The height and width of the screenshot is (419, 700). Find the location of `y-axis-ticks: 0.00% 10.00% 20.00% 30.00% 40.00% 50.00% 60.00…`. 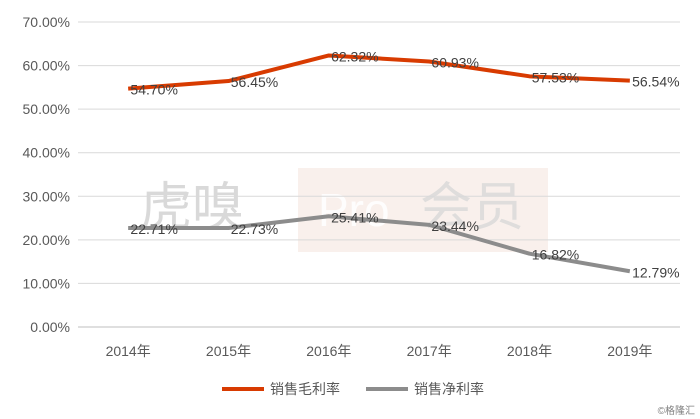

y-axis-ticks: 0.00% 10.00% 20.00% 30.00% 40.00% 50.00% 60.00… is located at coordinates (46, 174).